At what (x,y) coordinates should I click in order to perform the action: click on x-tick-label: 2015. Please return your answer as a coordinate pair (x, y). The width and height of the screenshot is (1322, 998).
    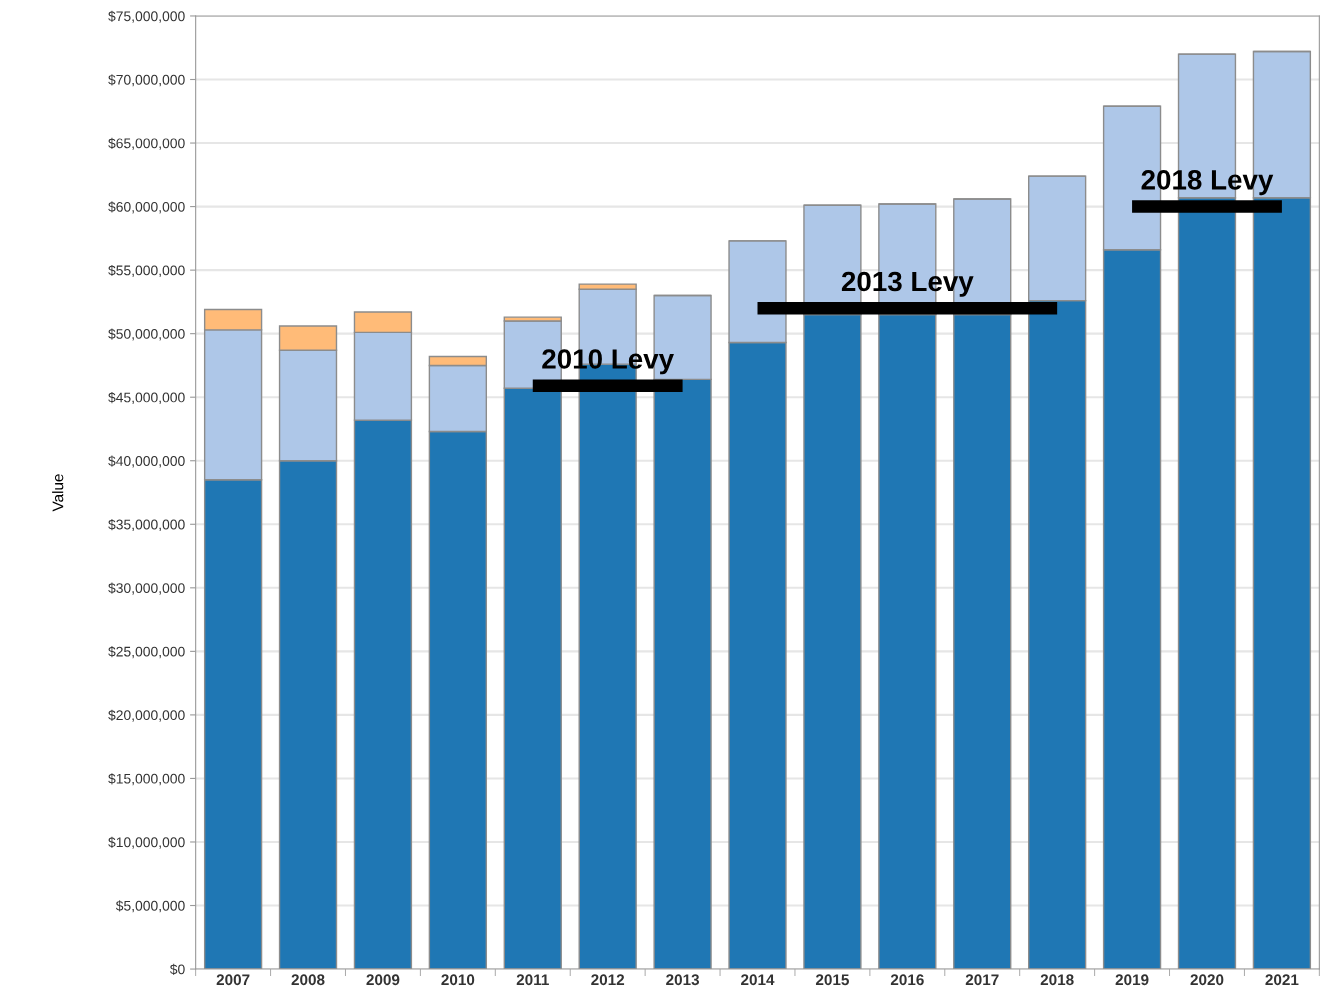
    Looking at the image, I should click on (832, 980).